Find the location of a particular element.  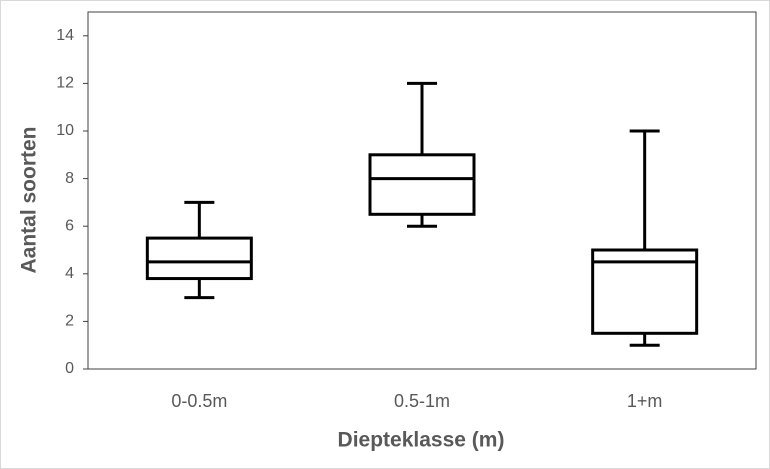

x-tick-label: 0-0.5m is located at coordinates (199, 401).